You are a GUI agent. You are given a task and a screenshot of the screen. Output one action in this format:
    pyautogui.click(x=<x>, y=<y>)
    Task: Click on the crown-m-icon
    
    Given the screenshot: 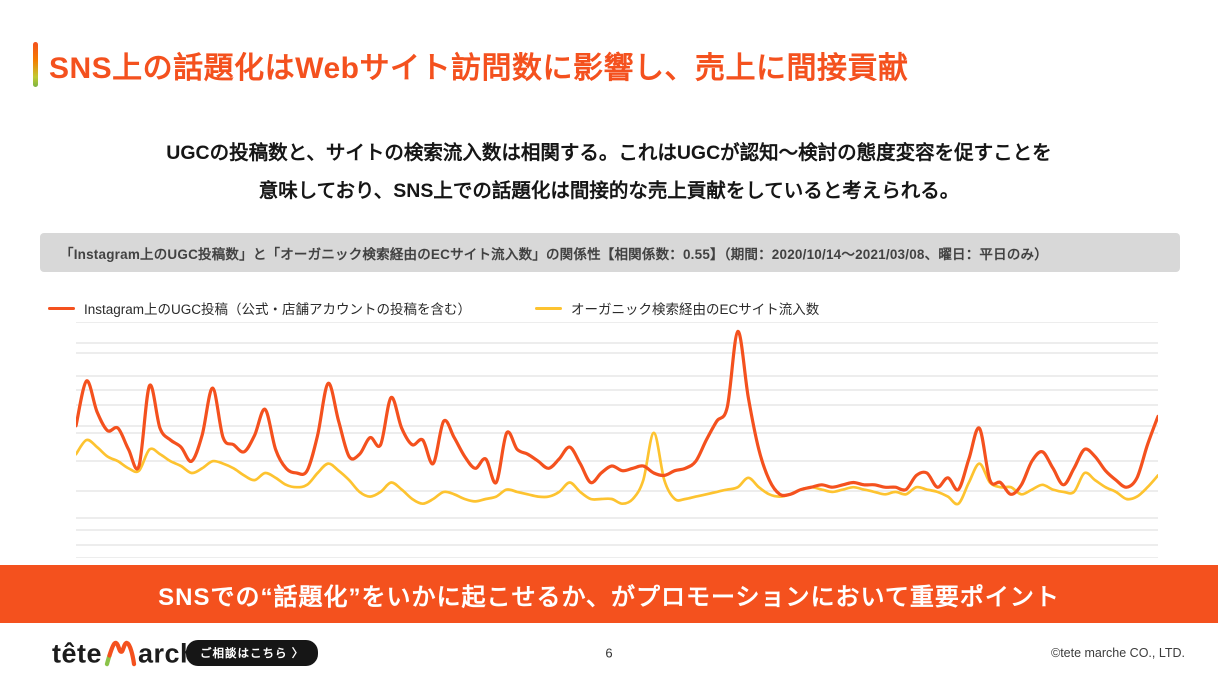 What is the action you would take?
    pyautogui.click(x=120, y=653)
    